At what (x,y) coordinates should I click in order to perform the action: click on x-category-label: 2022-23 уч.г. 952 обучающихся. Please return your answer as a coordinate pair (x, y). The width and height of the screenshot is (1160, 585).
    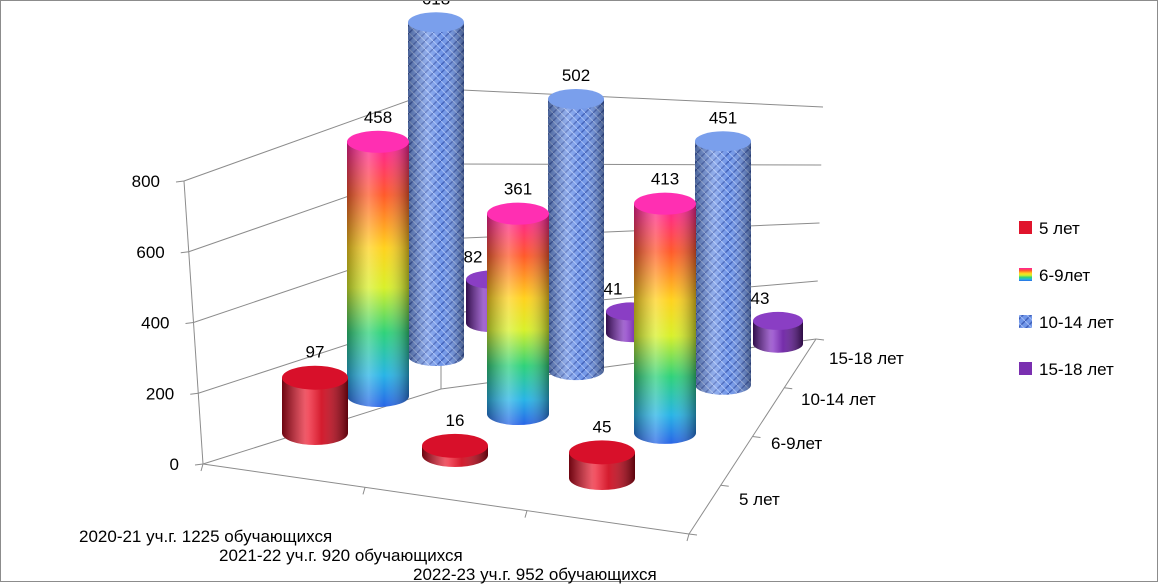
    Looking at the image, I should click on (535, 574).